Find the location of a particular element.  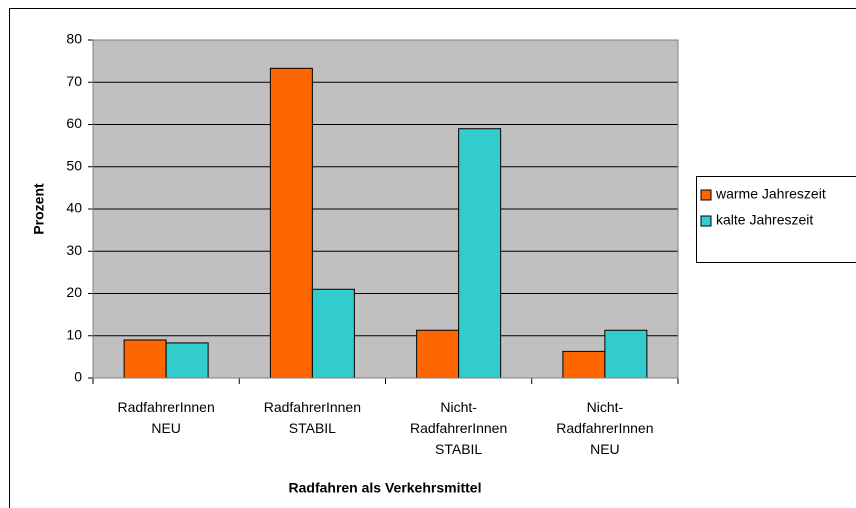

y-tick-label: 60 is located at coordinates (74, 123).